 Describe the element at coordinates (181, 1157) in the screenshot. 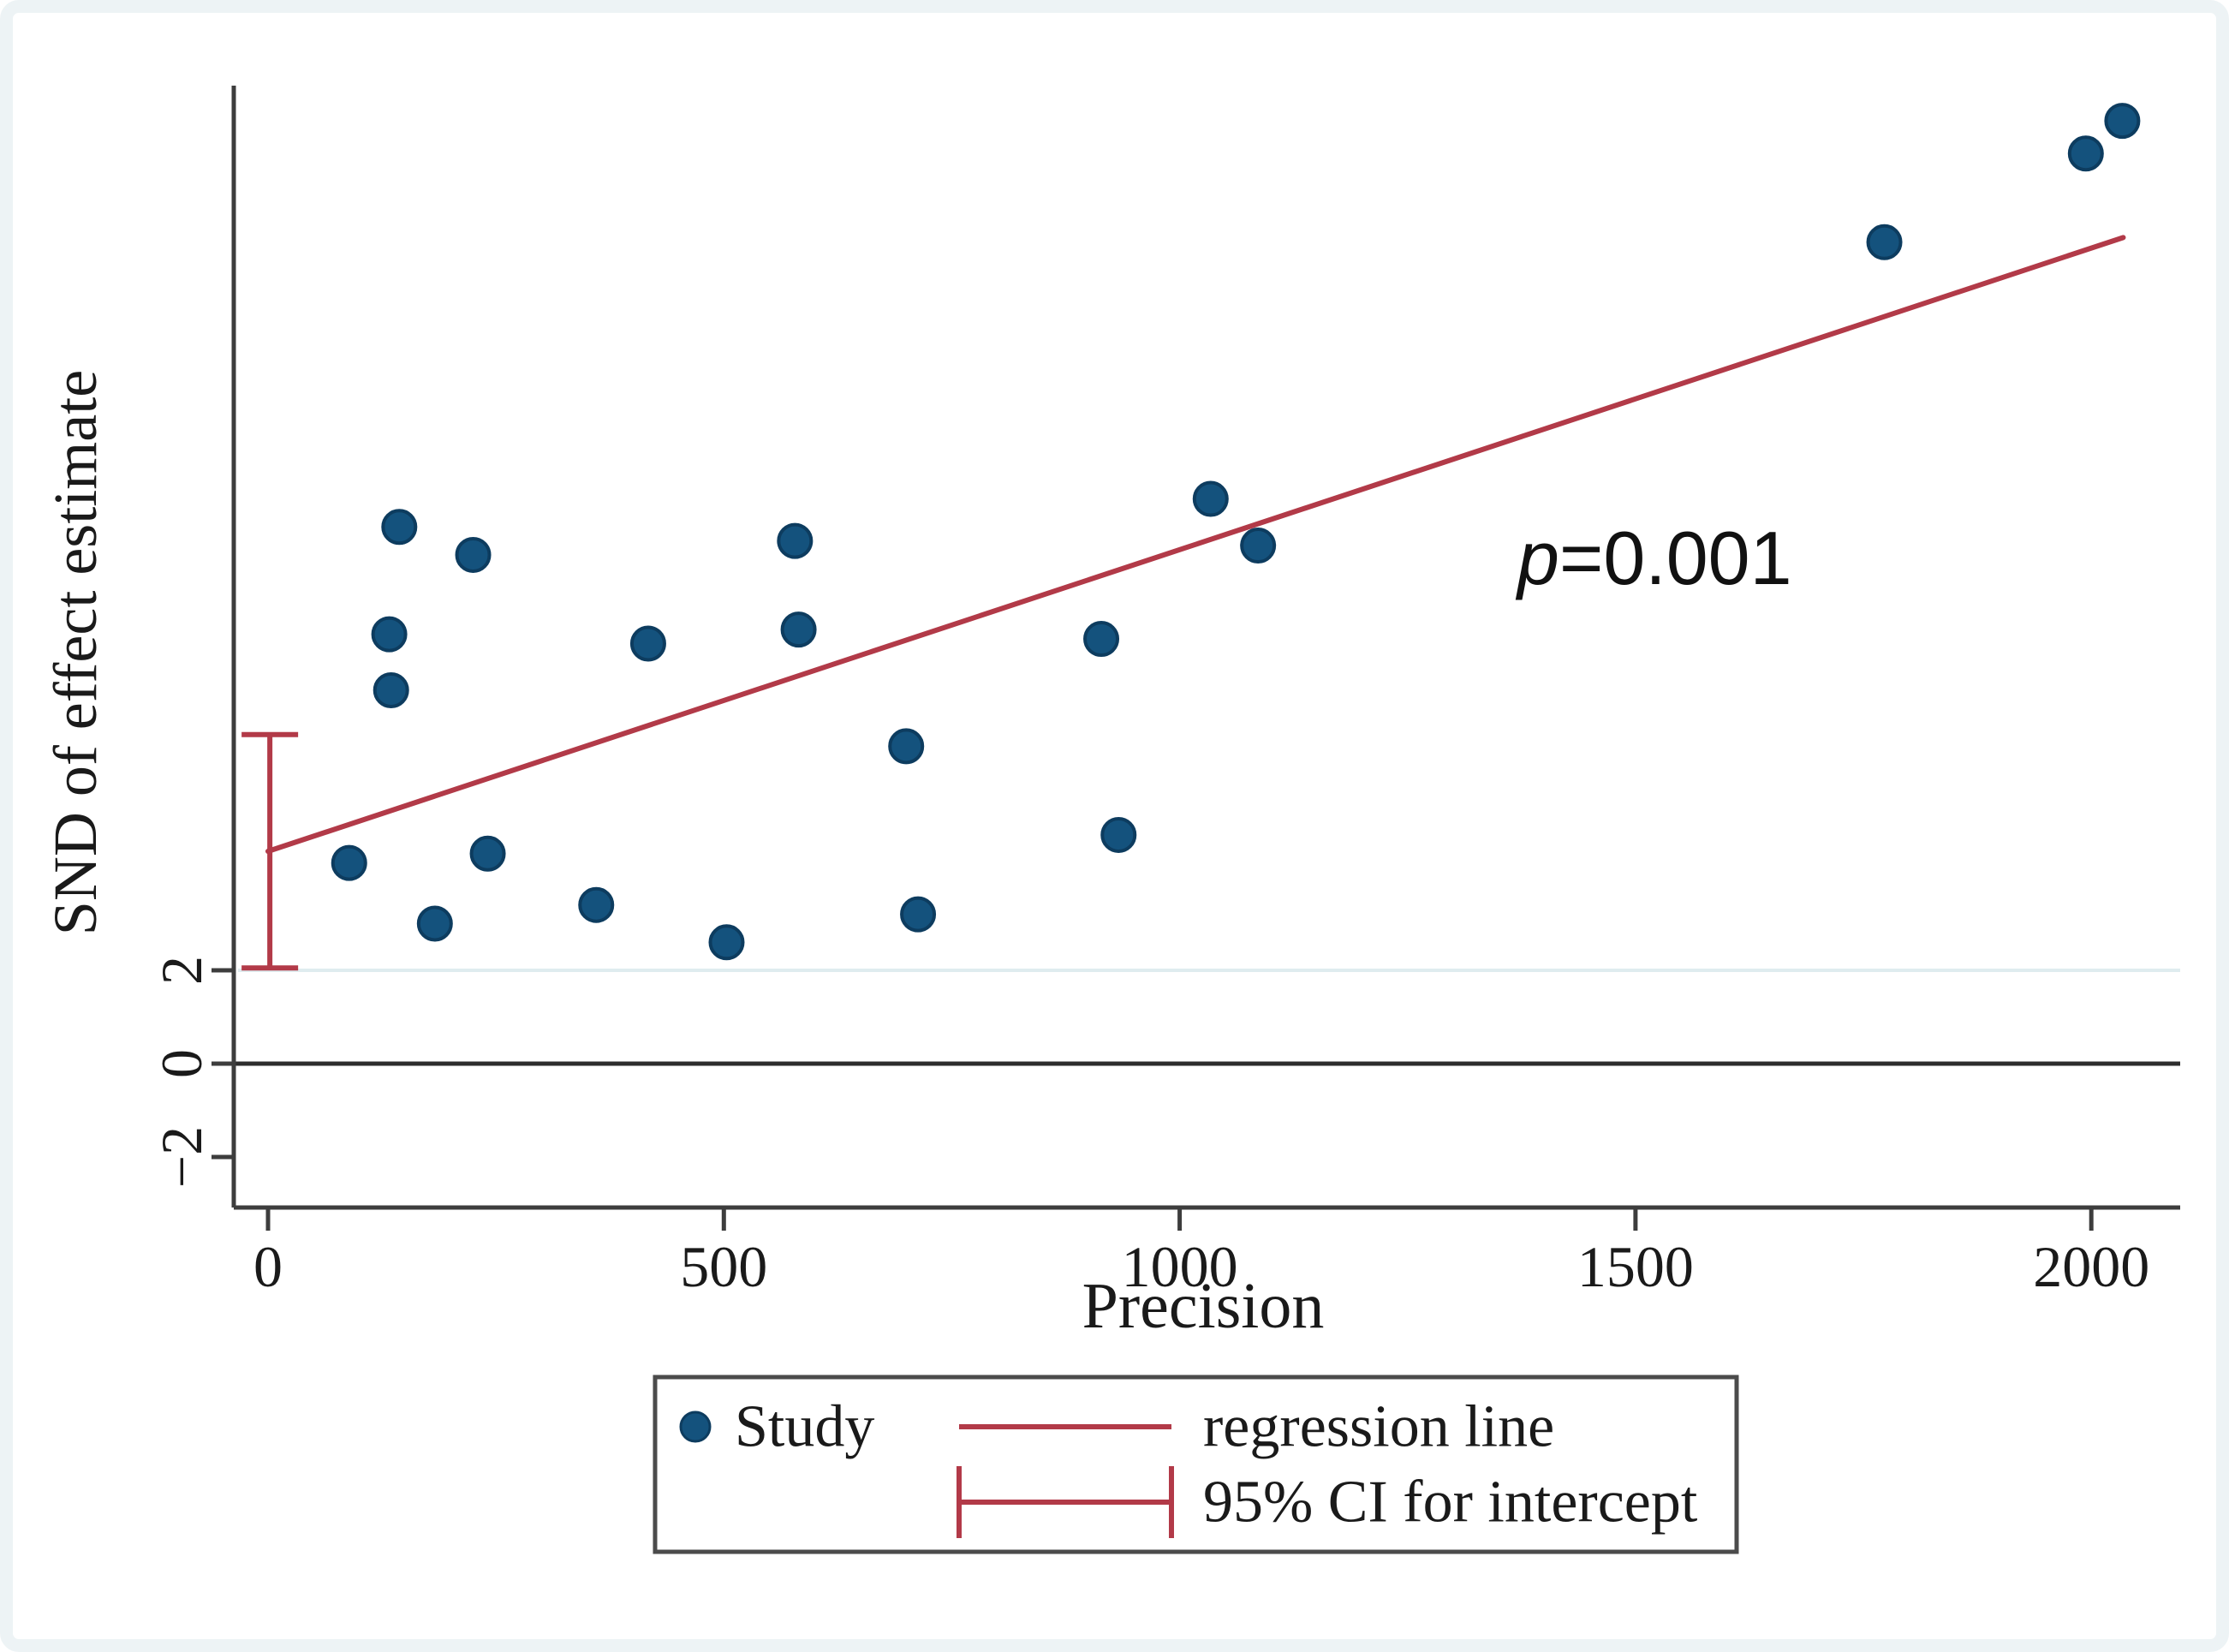

I see `y-tick-label: −2` at that location.